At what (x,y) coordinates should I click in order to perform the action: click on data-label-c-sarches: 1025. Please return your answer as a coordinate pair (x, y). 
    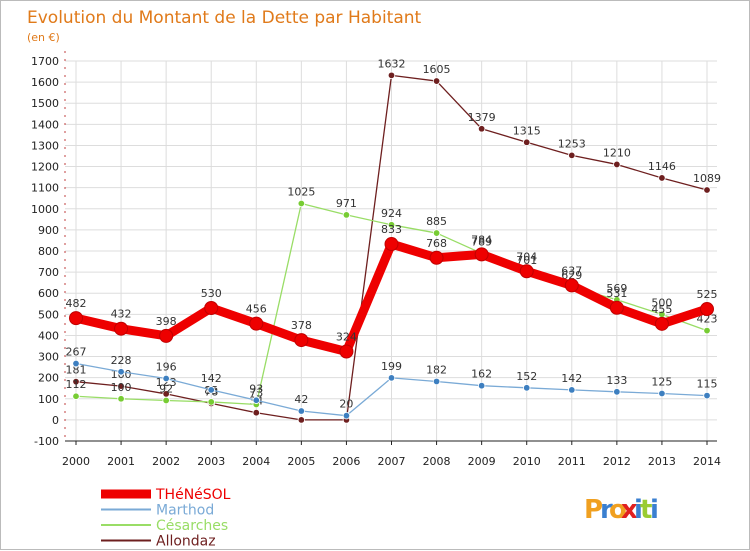
    Looking at the image, I should click on (301, 192).